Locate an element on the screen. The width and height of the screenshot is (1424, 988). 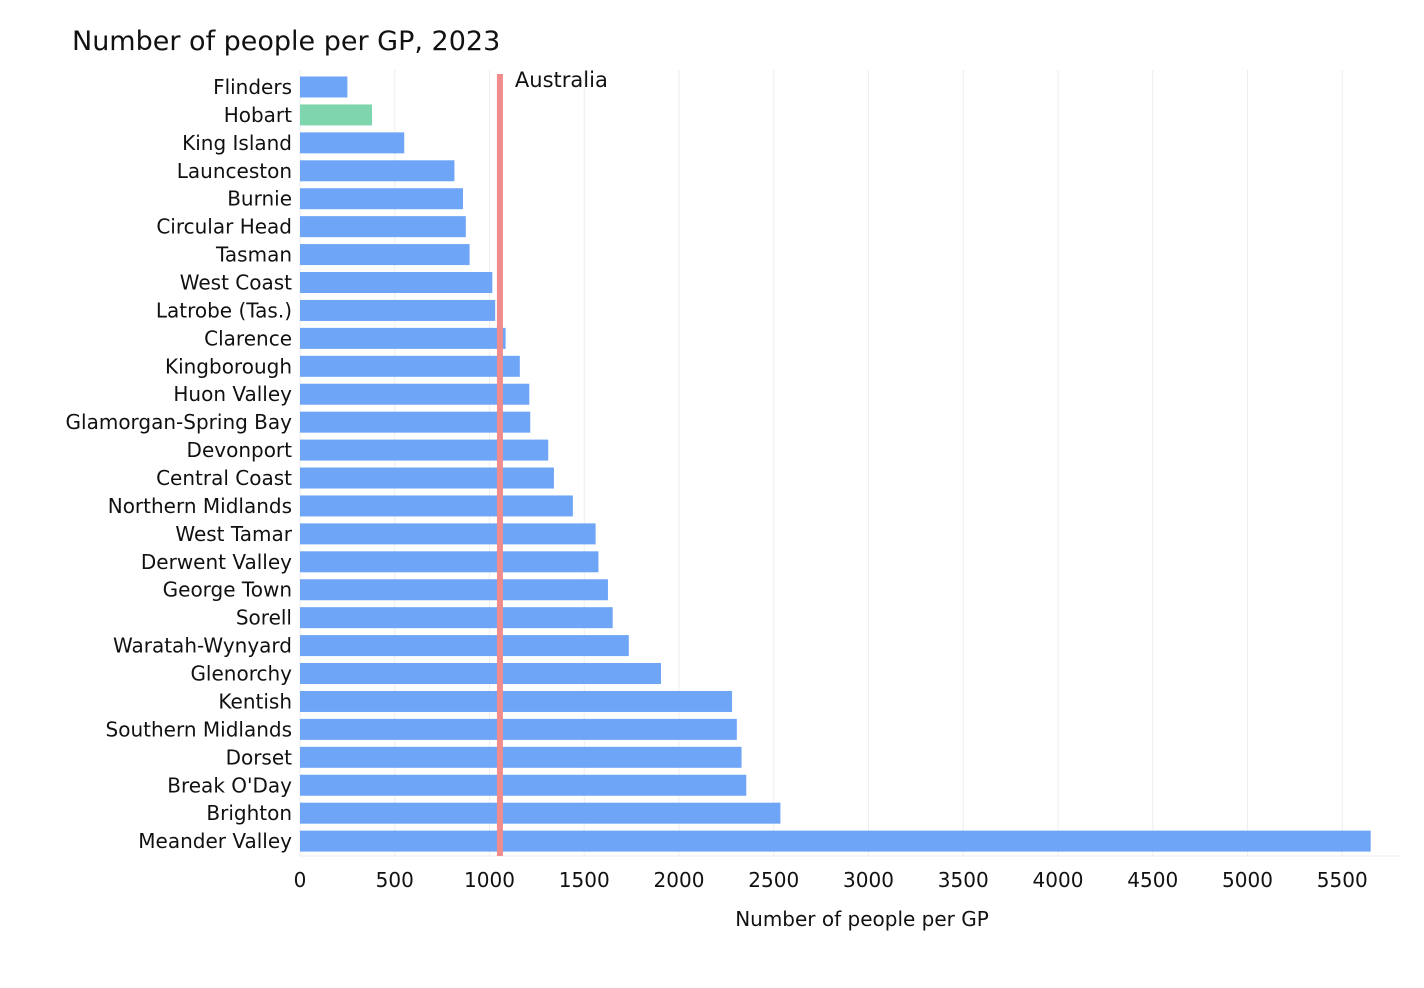
x-axis-title: Number of people per GP is located at coordinates (862, 919).